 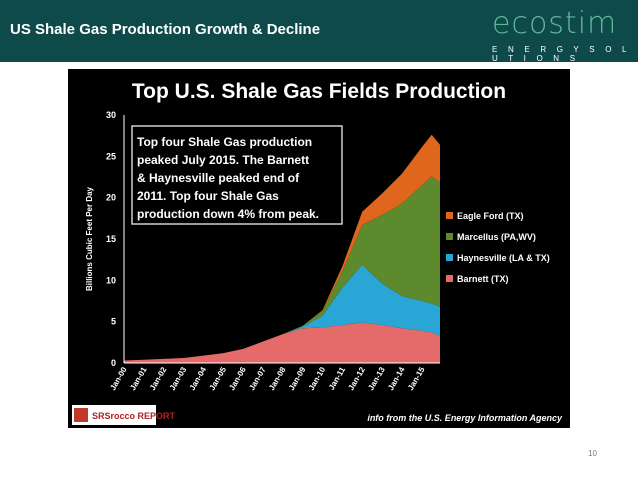 I want to click on x-tick-label: Jan-00, so click(x=118, y=378).